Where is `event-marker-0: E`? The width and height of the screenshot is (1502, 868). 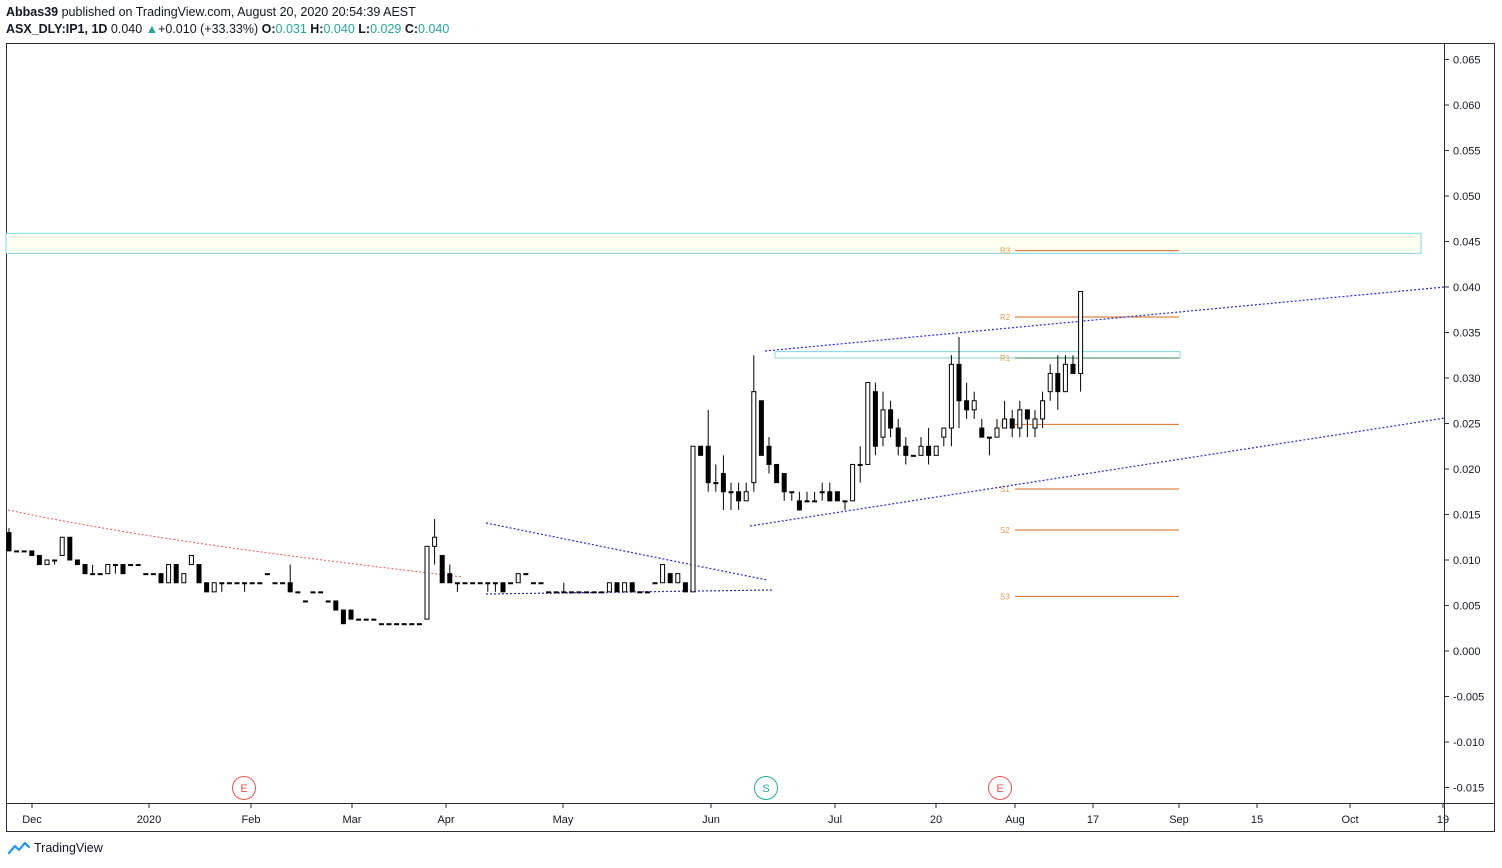
event-marker-0: E is located at coordinates (244, 788).